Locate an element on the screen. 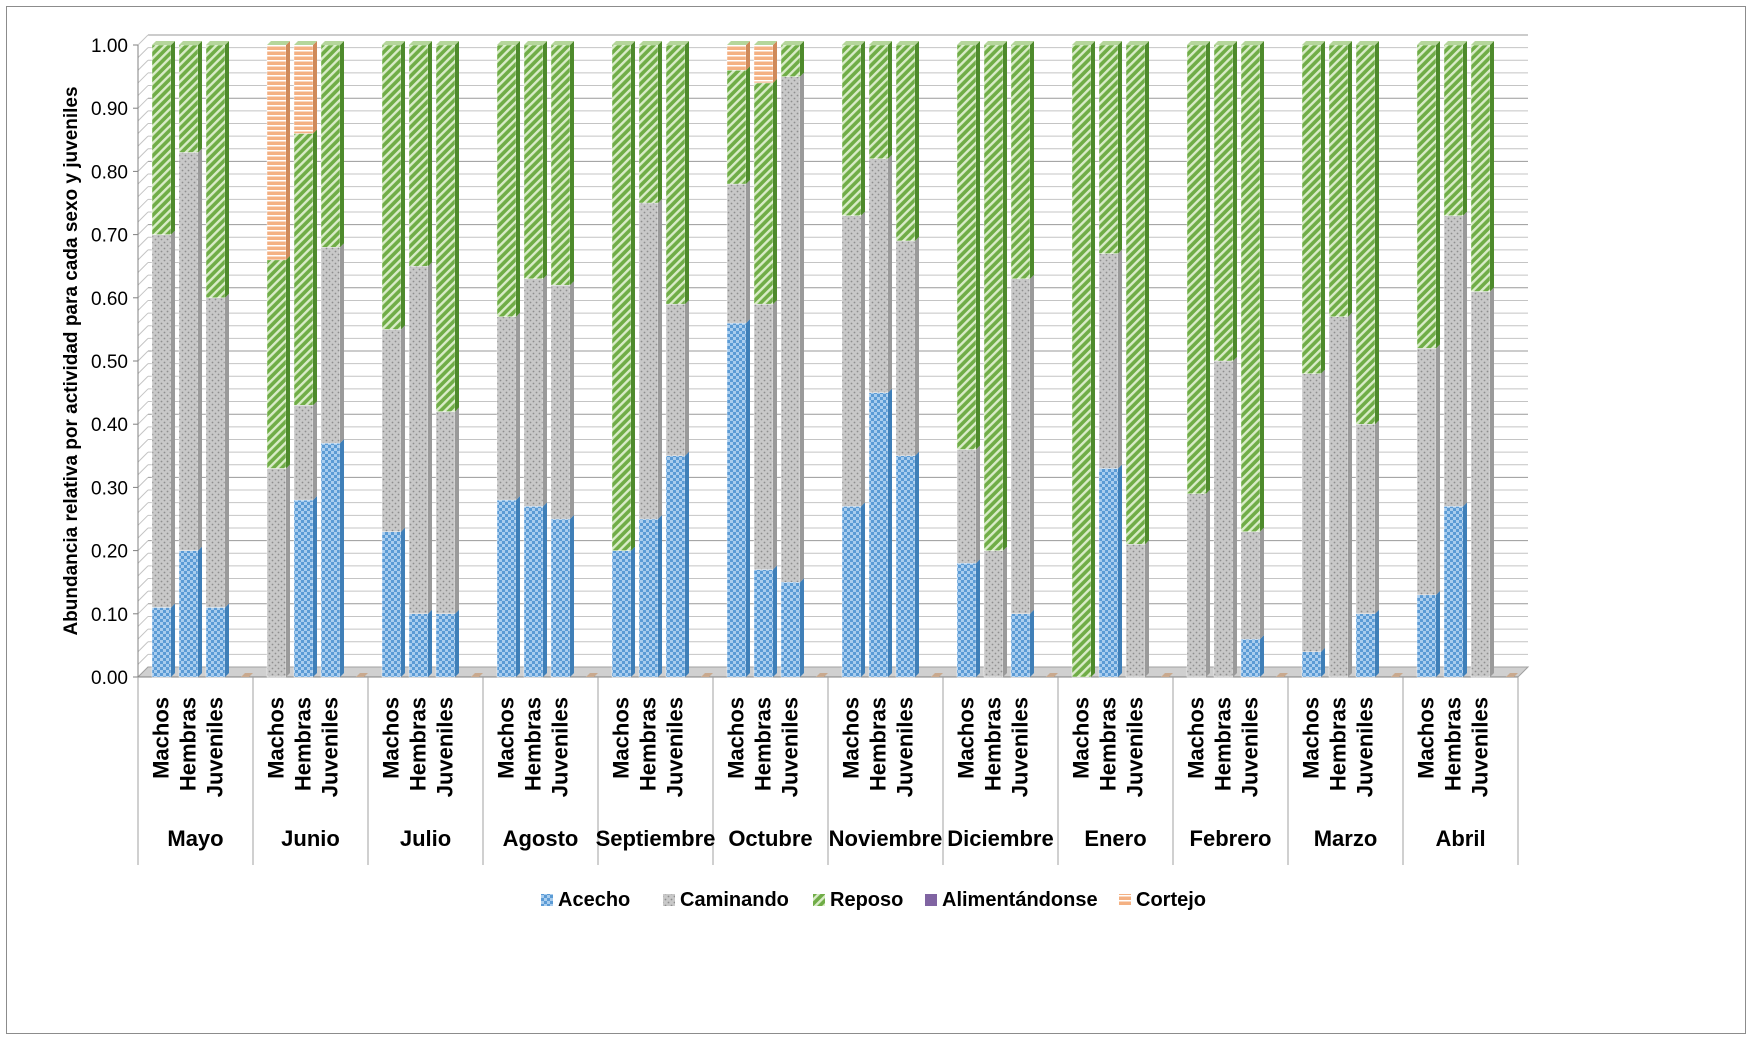  month-label: Septiembre is located at coordinates (656, 838).